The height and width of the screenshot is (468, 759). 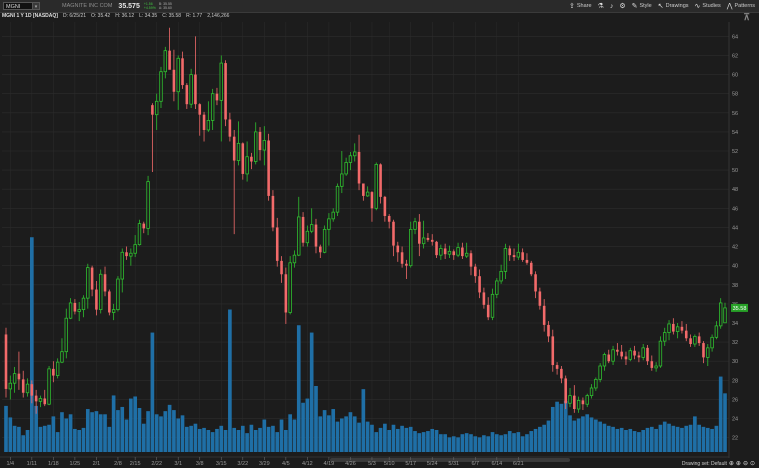 I want to click on x-tick-label: 6/21, so click(x=518, y=464).